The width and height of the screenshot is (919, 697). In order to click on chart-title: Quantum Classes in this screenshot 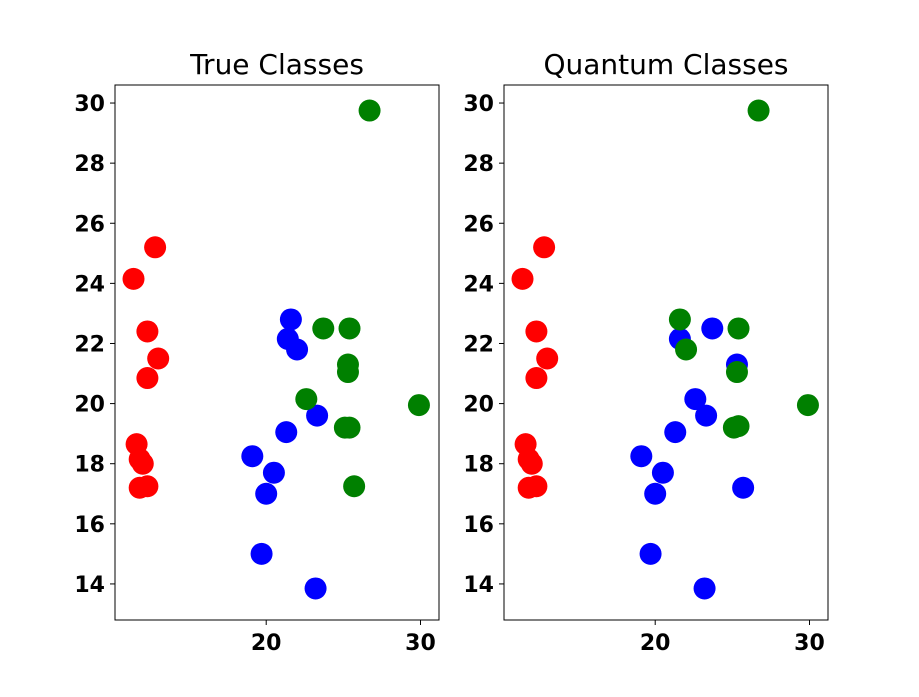, I will do `click(665, 64)`.